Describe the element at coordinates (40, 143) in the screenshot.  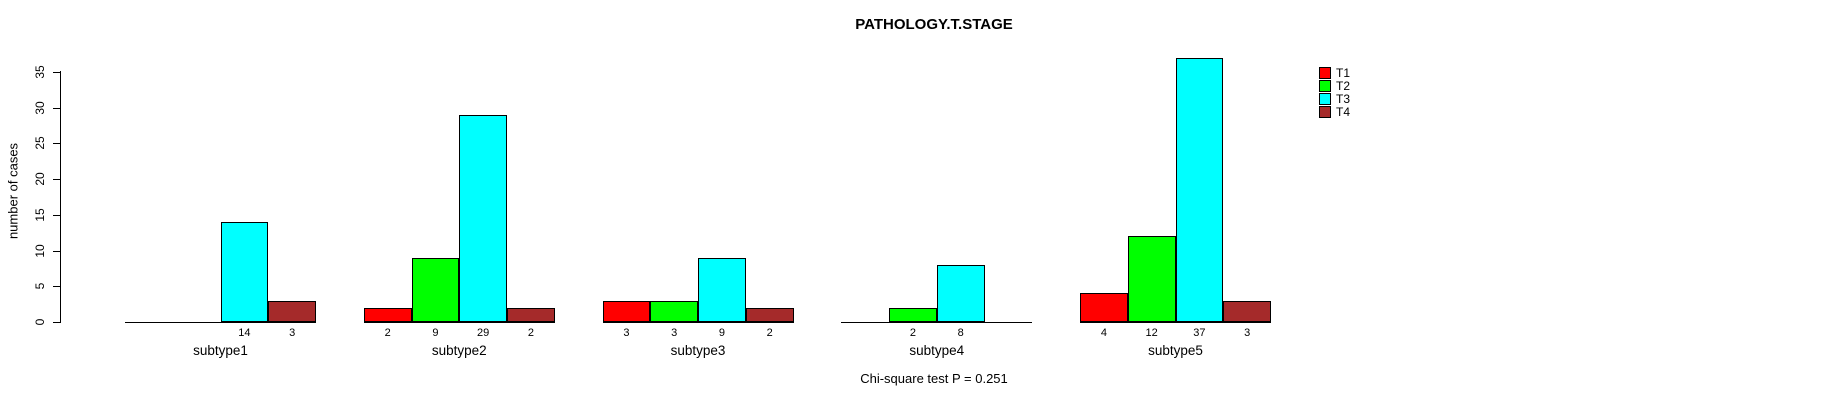
I see `y-tick-label: 25` at that location.